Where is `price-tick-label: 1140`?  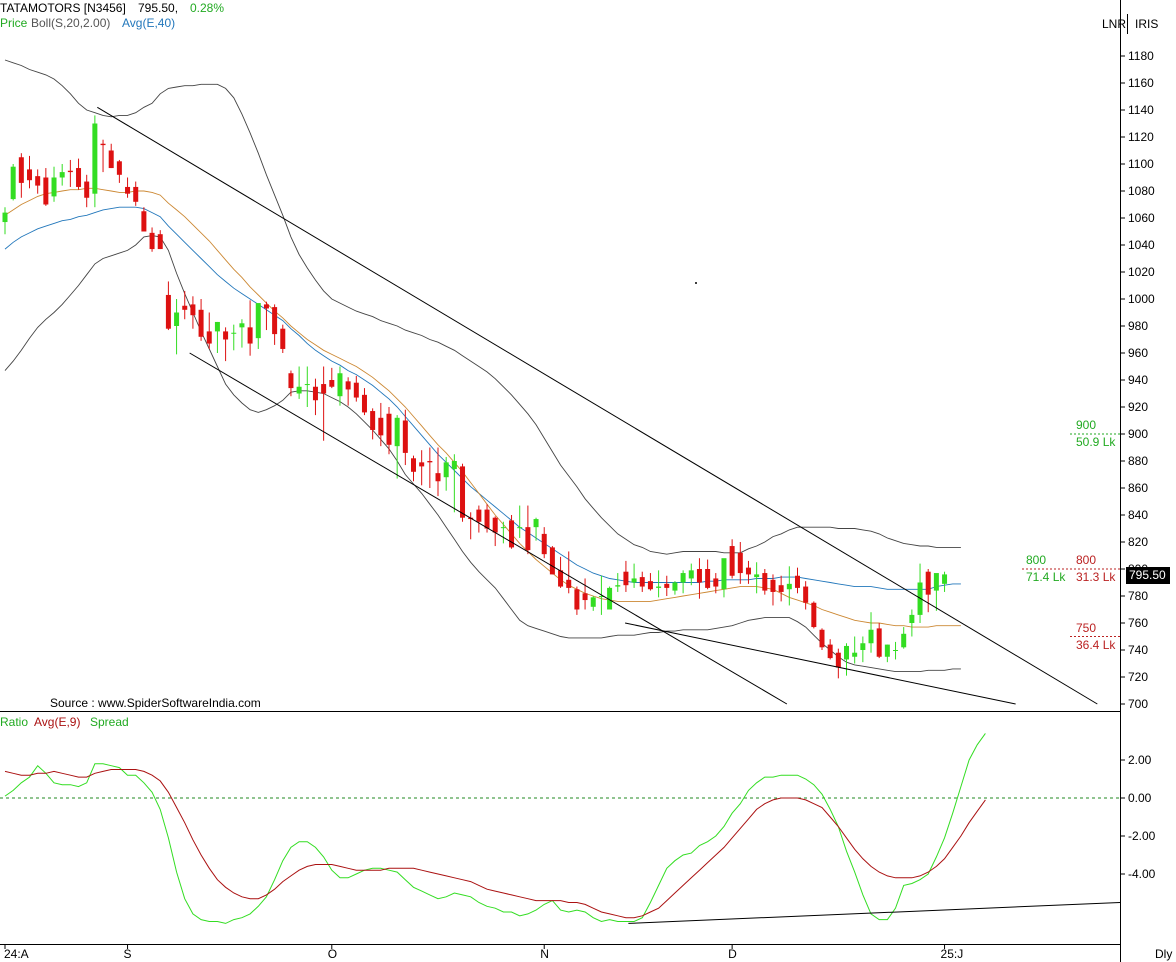 price-tick-label: 1140 is located at coordinates (1141, 110).